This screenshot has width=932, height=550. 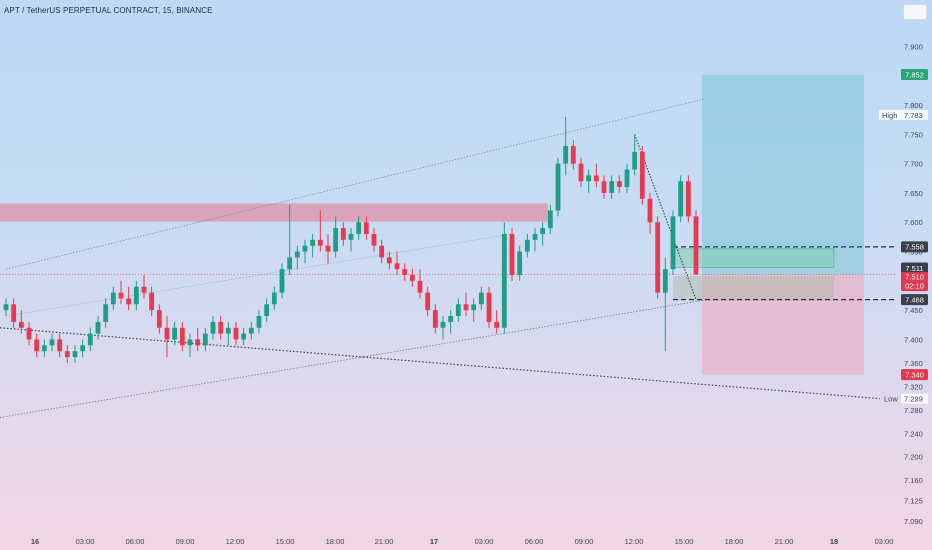 What do you see at coordinates (913, 164) in the screenshot?
I see `y-tick-label: 7.700` at bounding box center [913, 164].